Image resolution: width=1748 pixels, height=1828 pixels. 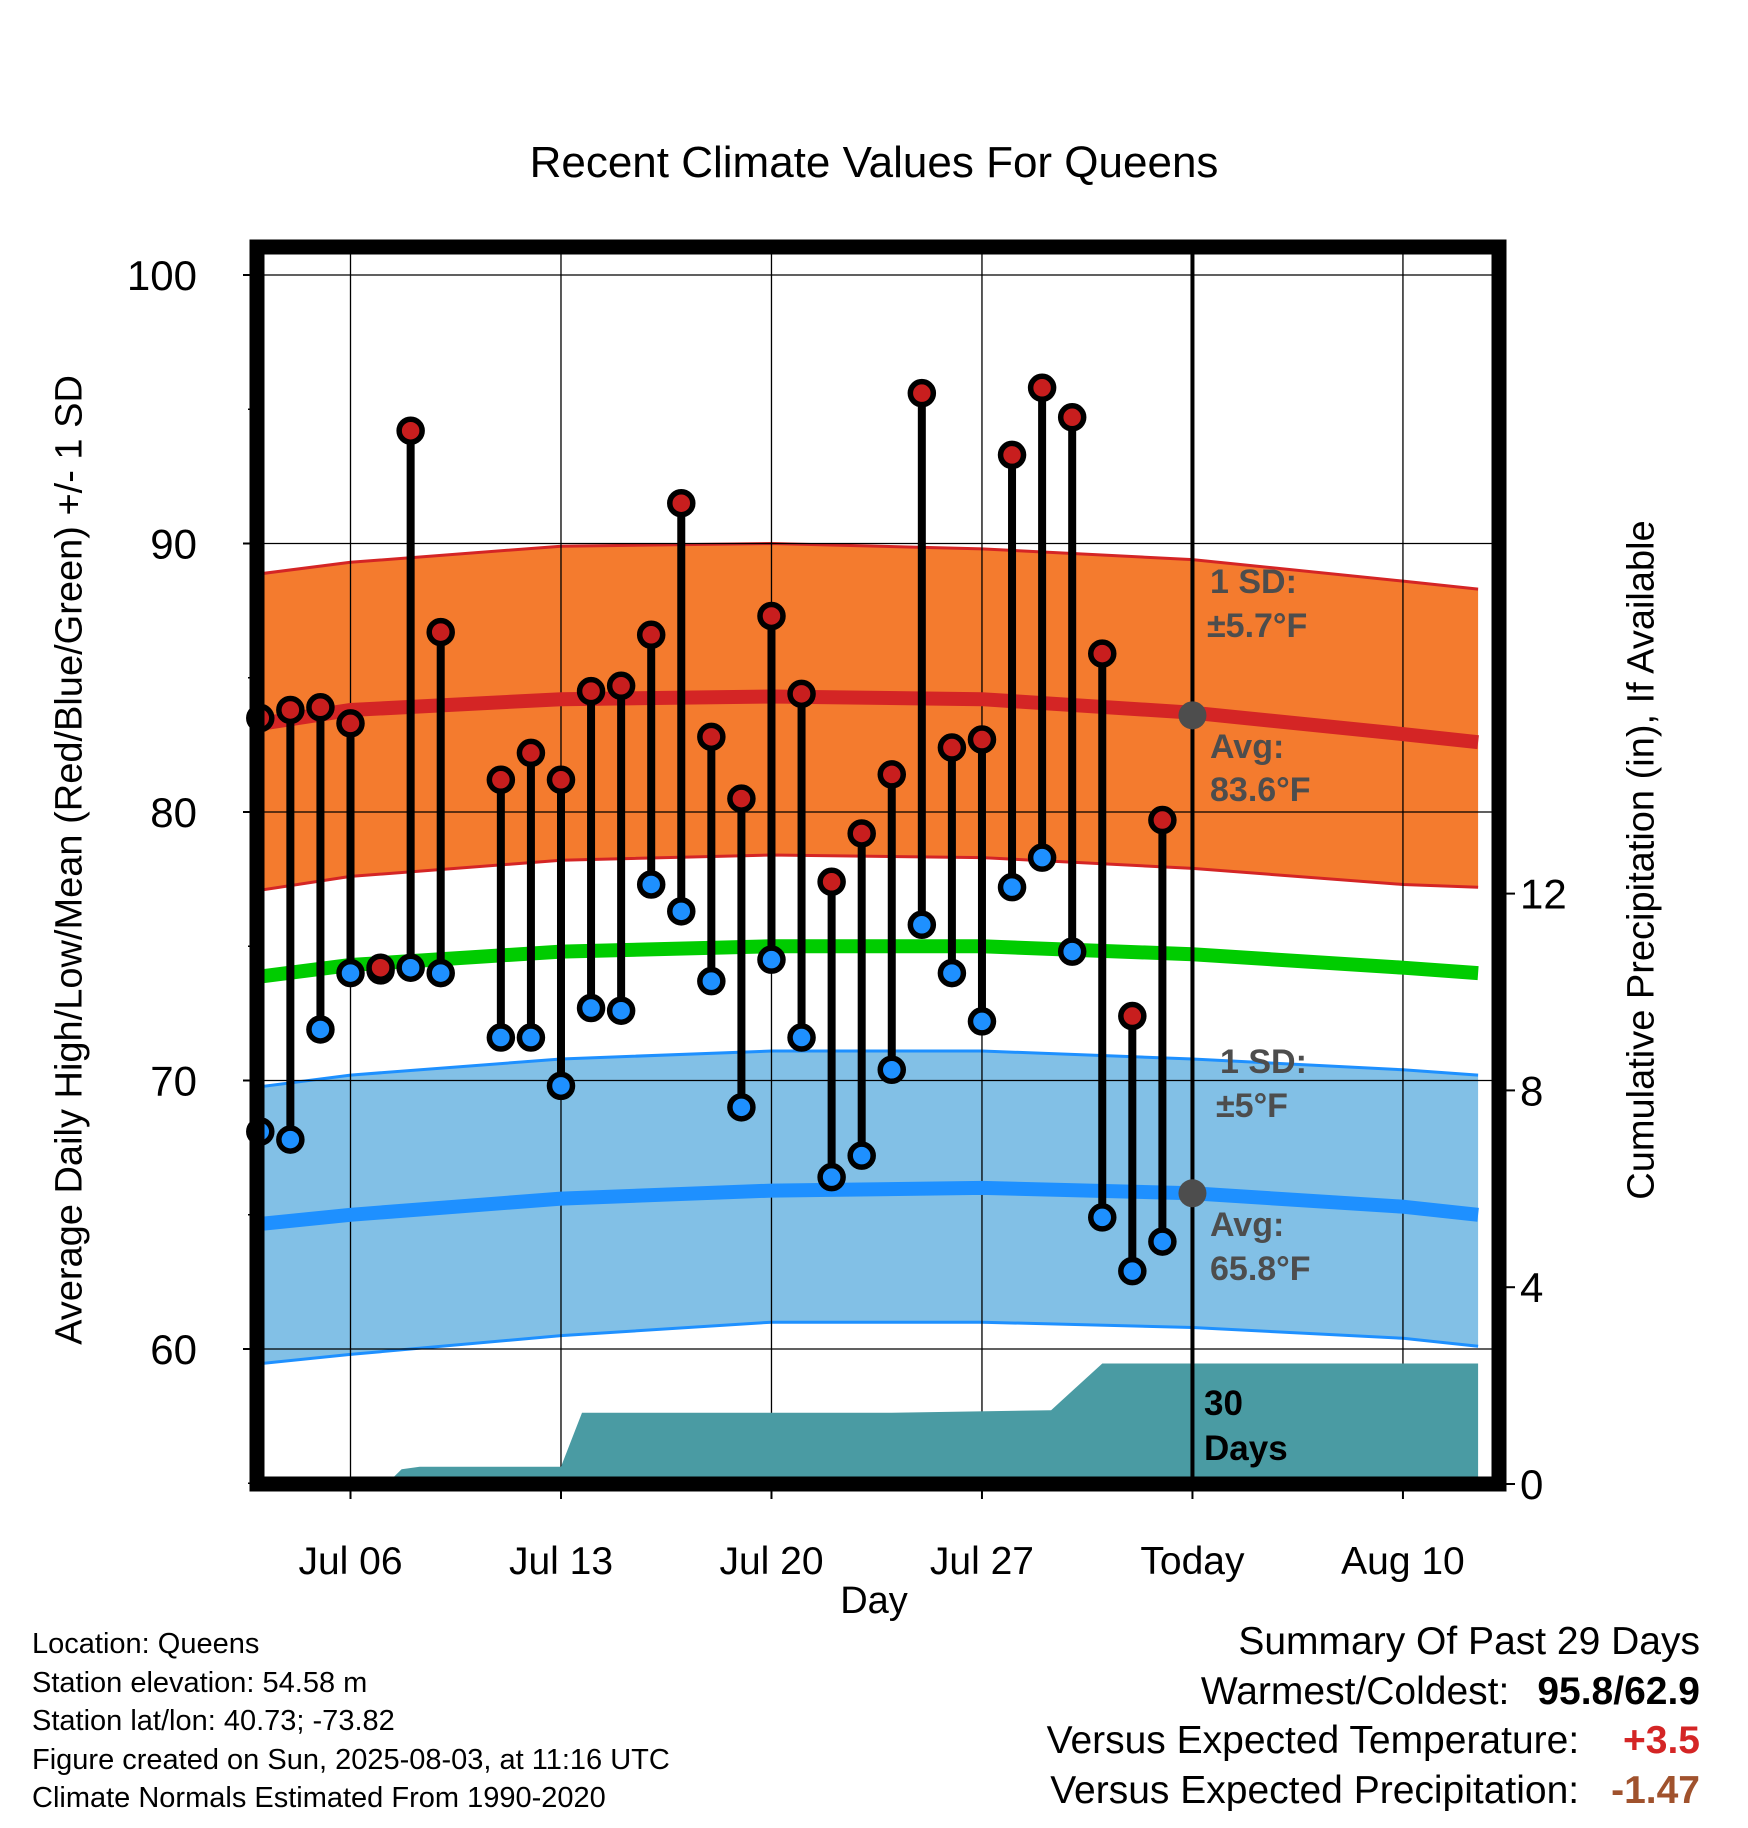 I want to click on meta-latlon: Station lat/lon: 40.73; -73.82, so click(x=213, y=1721).